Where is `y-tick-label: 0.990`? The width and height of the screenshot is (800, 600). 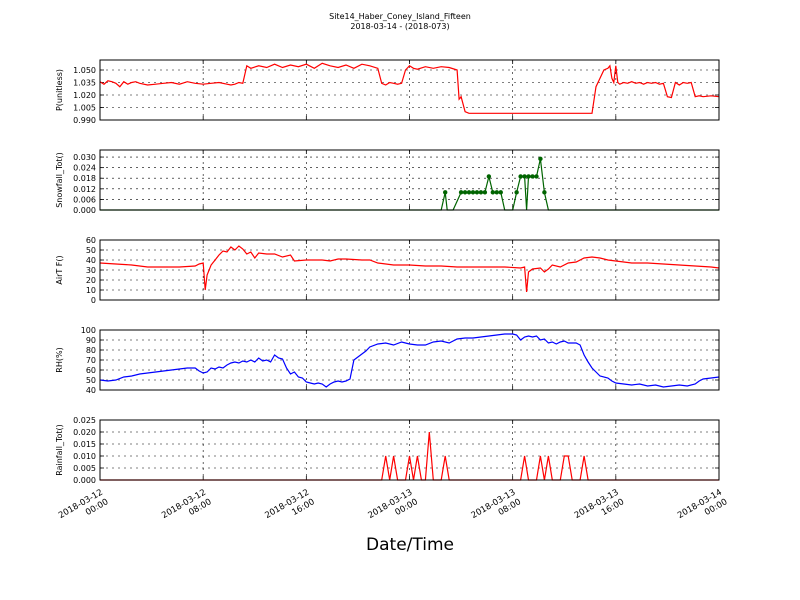
y-tick-label: 0.990 is located at coordinates (84, 120).